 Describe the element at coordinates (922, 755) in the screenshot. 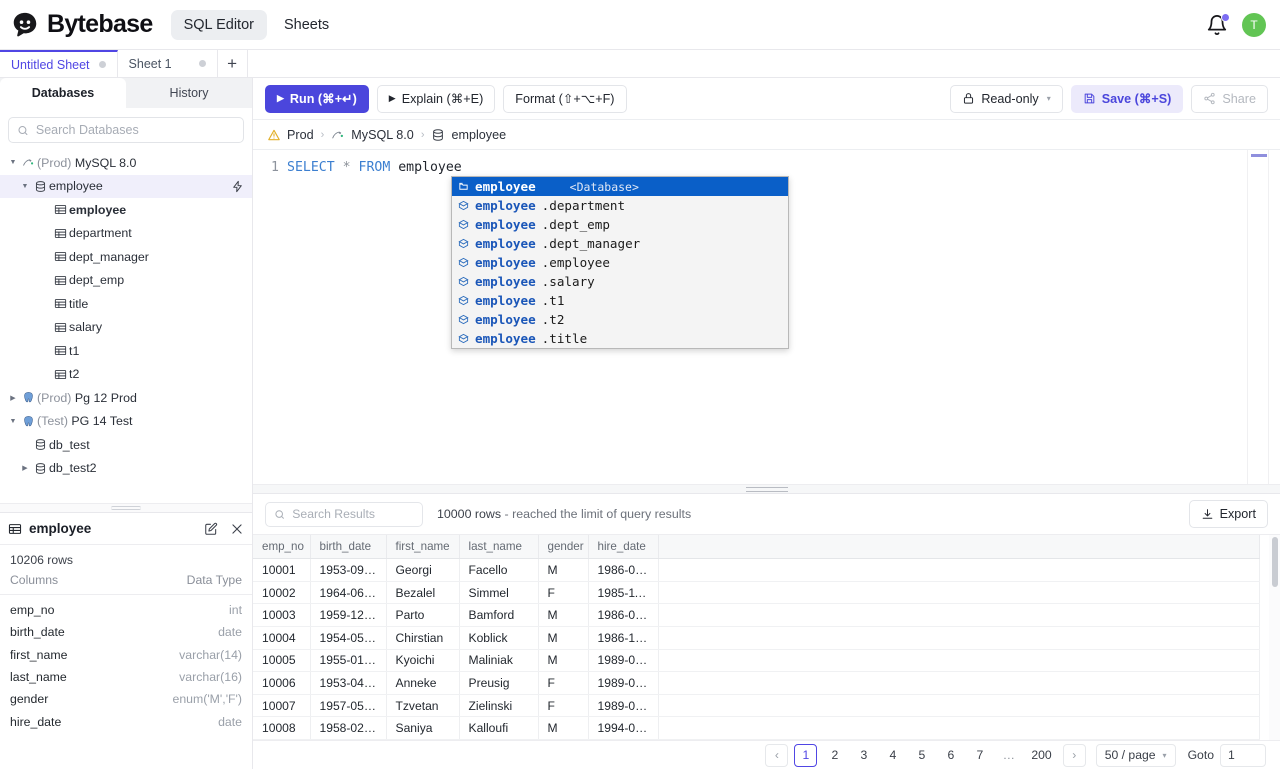

I see `pagination-page-5: 5` at that location.